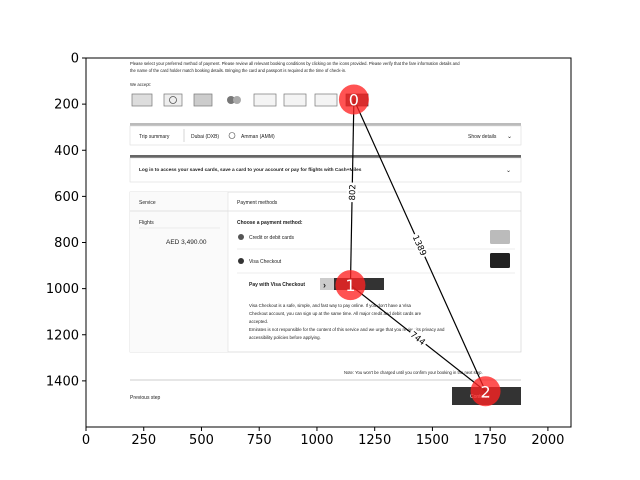 This screenshot has width=640, height=480. What do you see at coordinates (265, 262) in the screenshot?
I see `option-visa: Visa Checkout` at bounding box center [265, 262].